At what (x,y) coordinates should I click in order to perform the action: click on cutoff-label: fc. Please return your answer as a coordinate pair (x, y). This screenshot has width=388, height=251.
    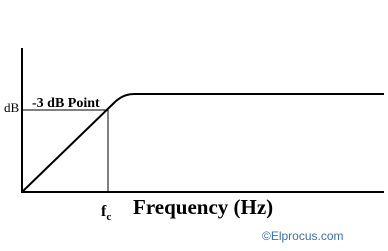
    Looking at the image, I should click on (106, 213).